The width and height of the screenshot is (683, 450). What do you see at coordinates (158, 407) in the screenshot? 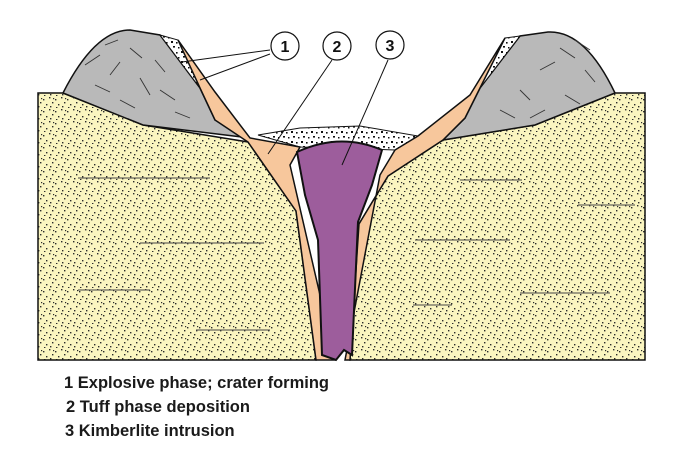
I see `legend-item-2: 2 Tuff phase deposition` at bounding box center [158, 407].